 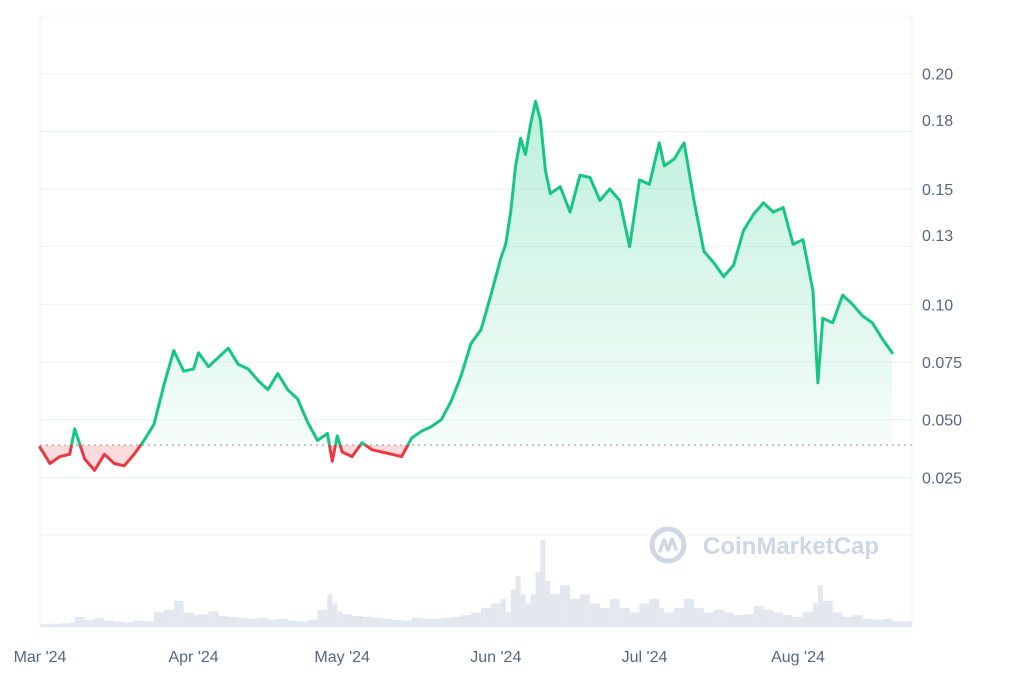 What do you see at coordinates (40, 657) in the screenshot?
I see `x-tick-label: Mar '24` at bounding box center [40, 657].